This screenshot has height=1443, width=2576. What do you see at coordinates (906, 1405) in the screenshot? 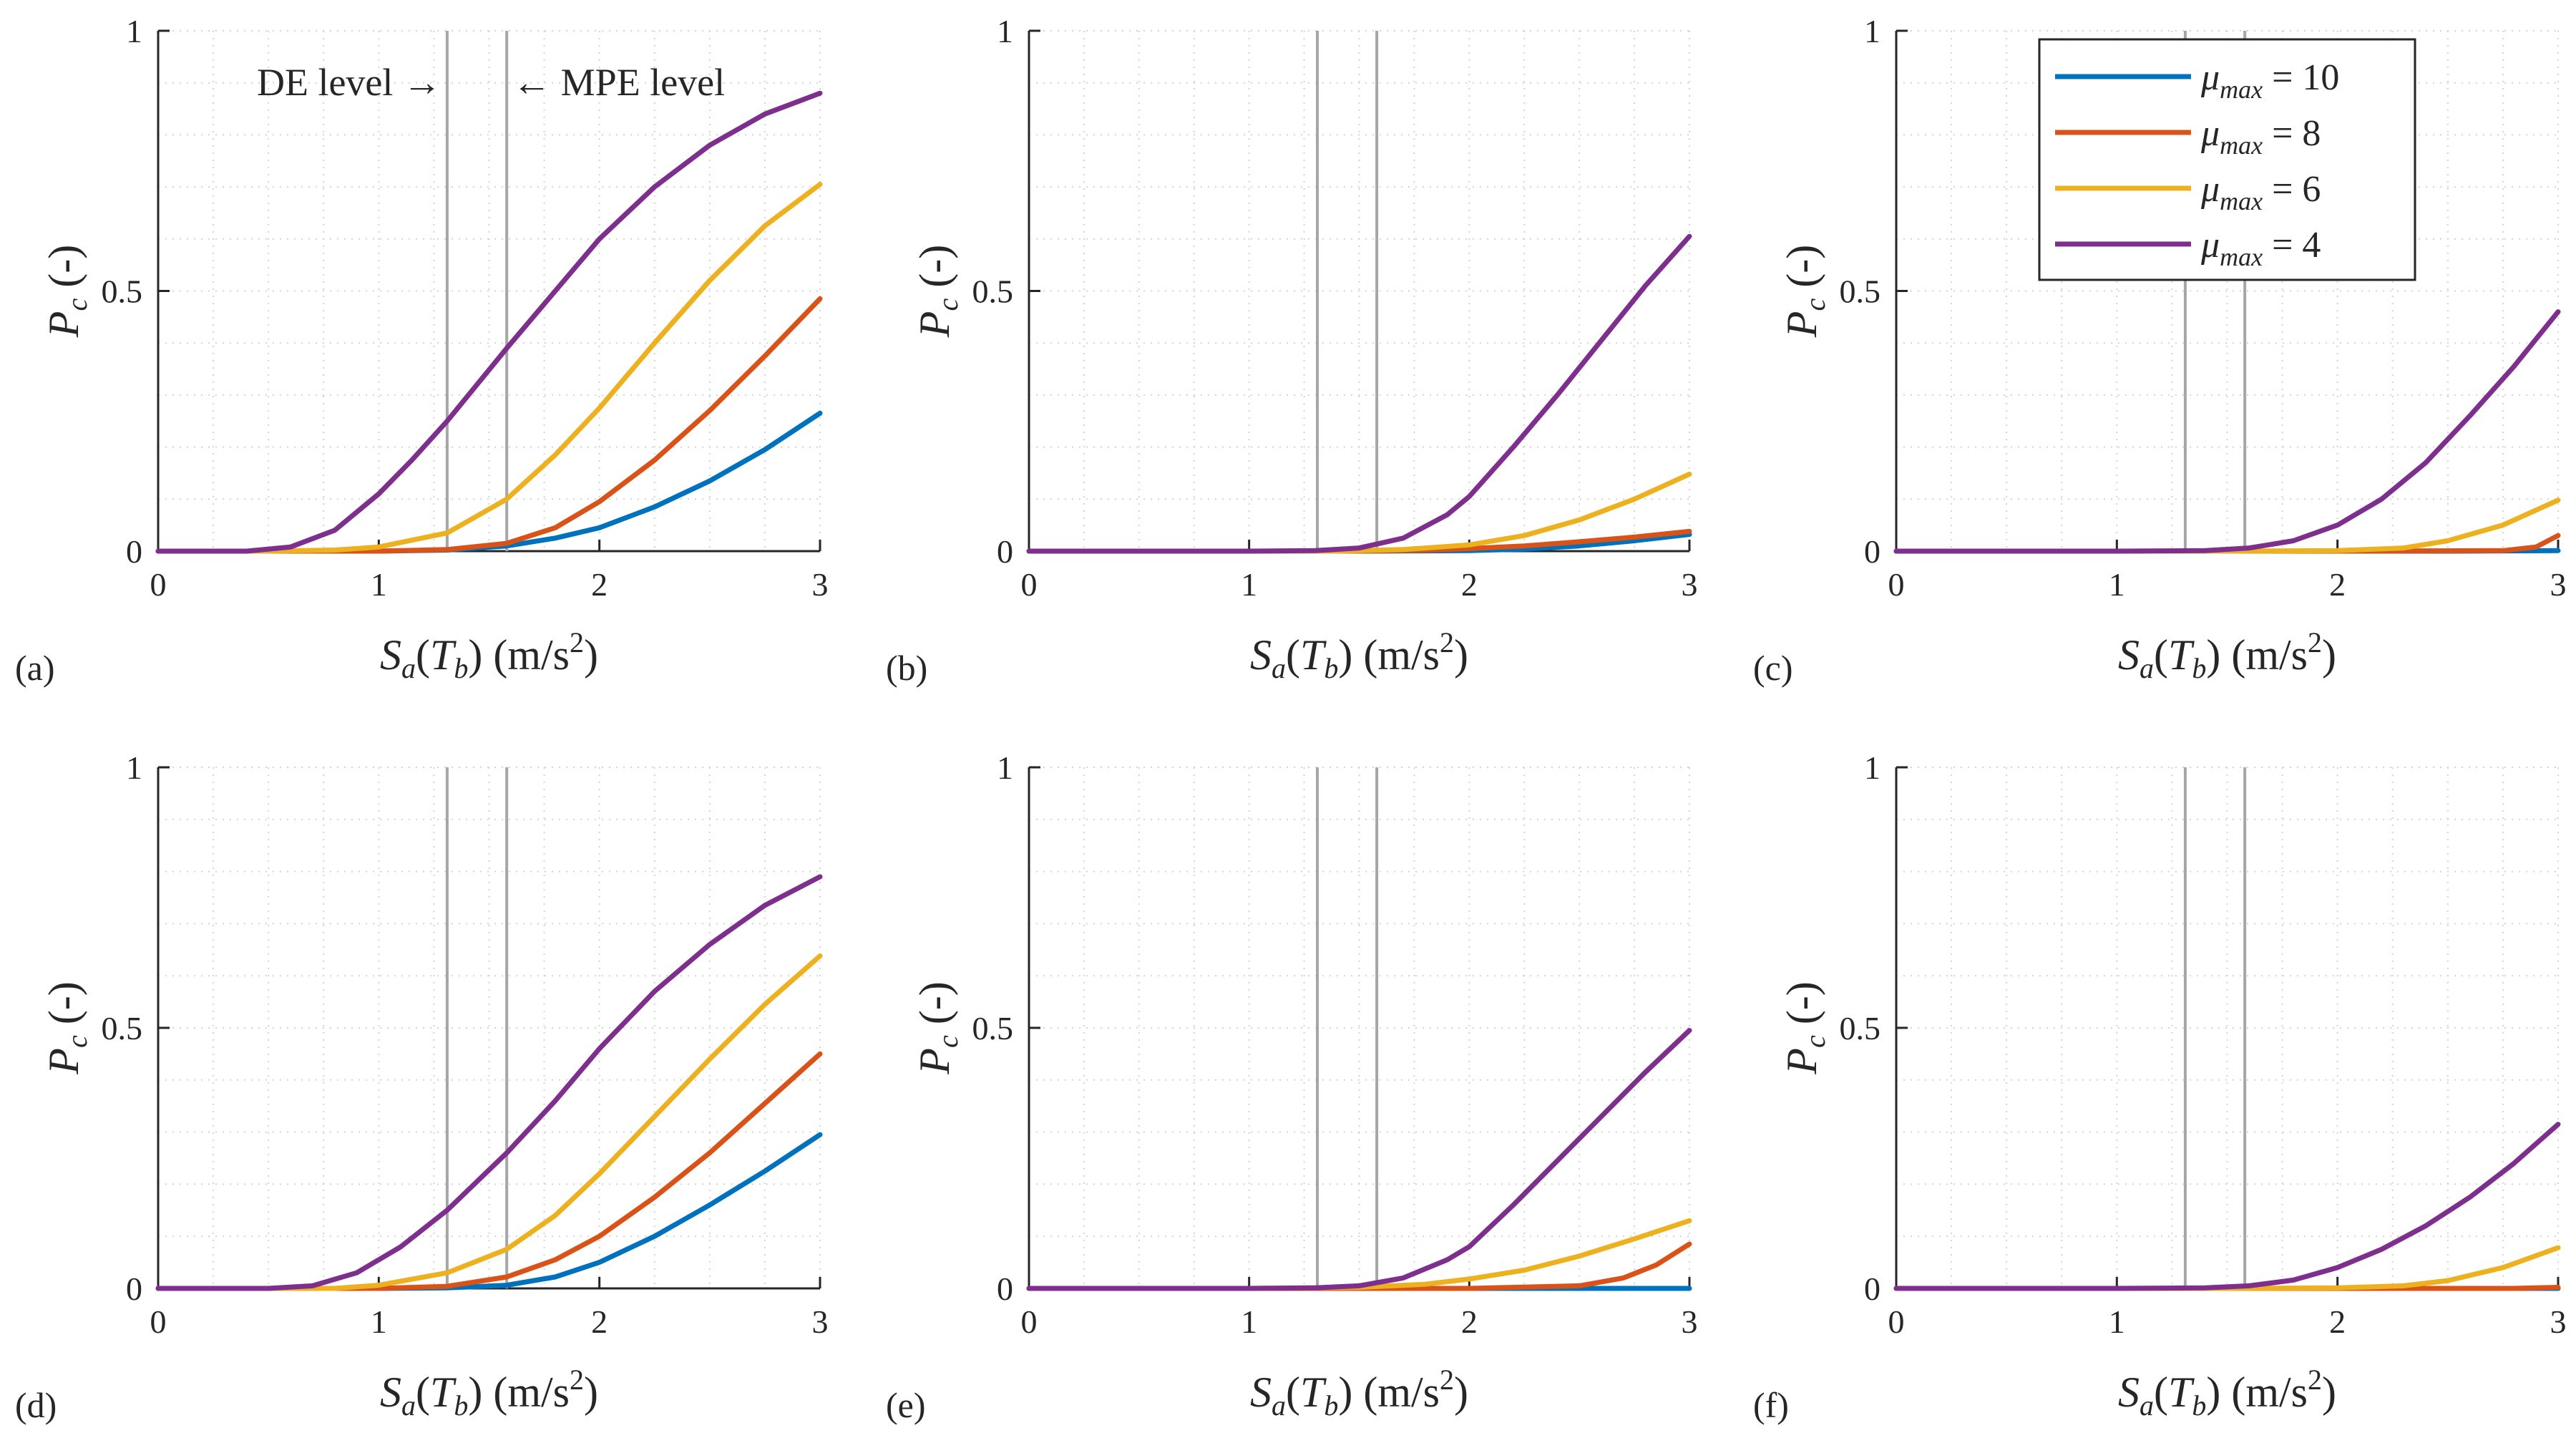
I see `panel-label: (e)` at bounding box center [906, 1405].